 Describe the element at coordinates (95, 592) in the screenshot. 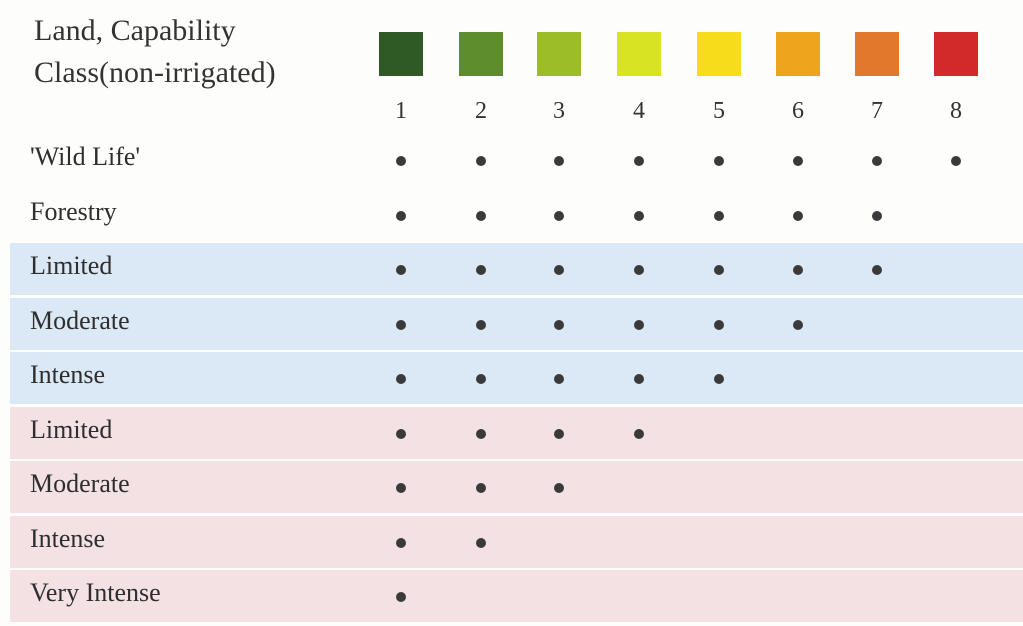

I see `row-label: Very Intense` at that location.